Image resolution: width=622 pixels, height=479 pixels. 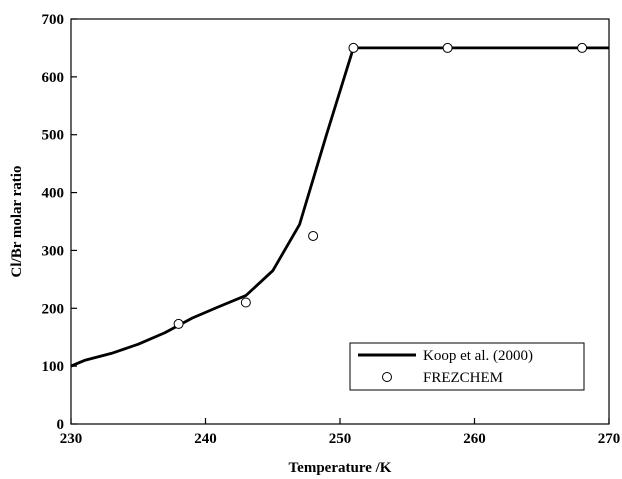 What do you see at coordinates (205, 439) in the screenshot?
I see `x-tick-label: 240` at bounding box center [205, 439].